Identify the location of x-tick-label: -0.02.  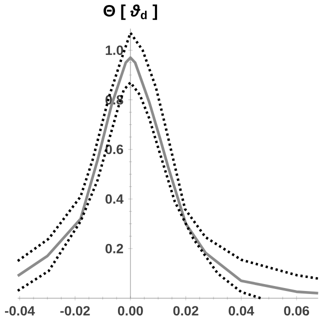
(75, 311).